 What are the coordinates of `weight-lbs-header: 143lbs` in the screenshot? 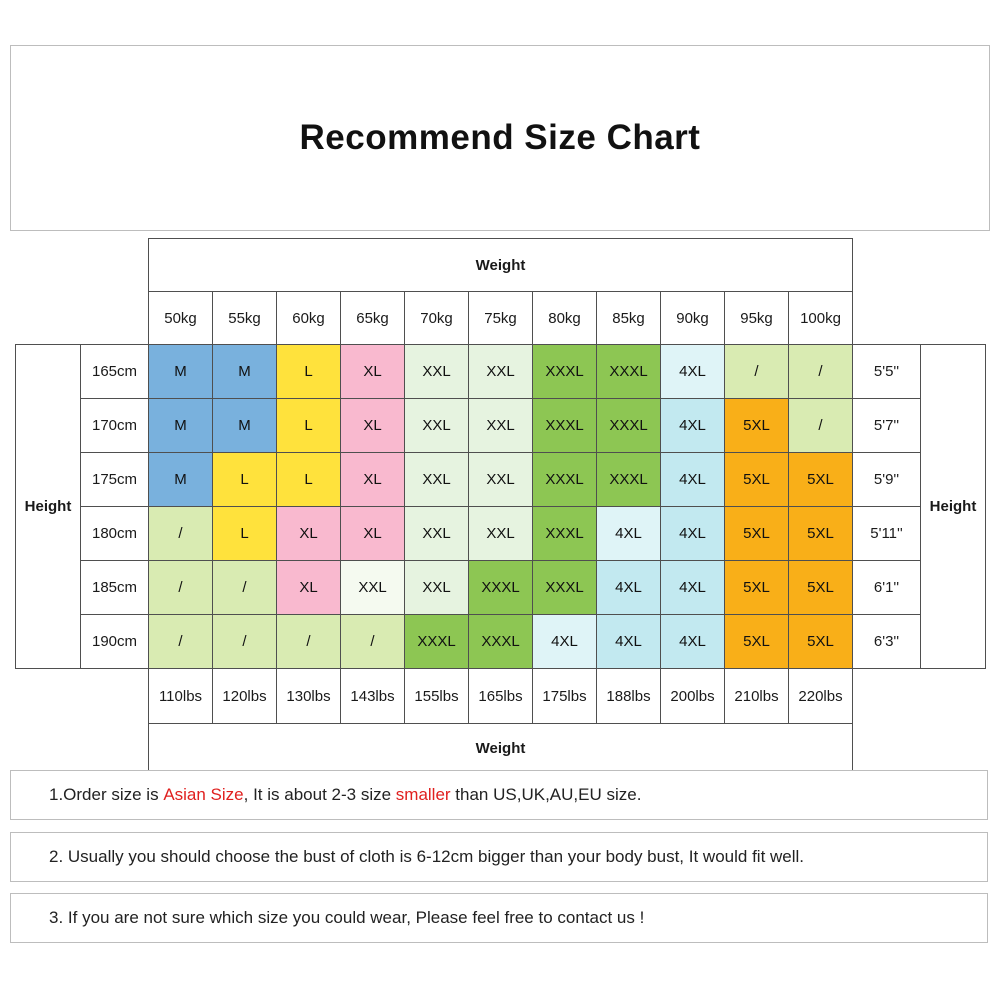 It's located at (372, 696).